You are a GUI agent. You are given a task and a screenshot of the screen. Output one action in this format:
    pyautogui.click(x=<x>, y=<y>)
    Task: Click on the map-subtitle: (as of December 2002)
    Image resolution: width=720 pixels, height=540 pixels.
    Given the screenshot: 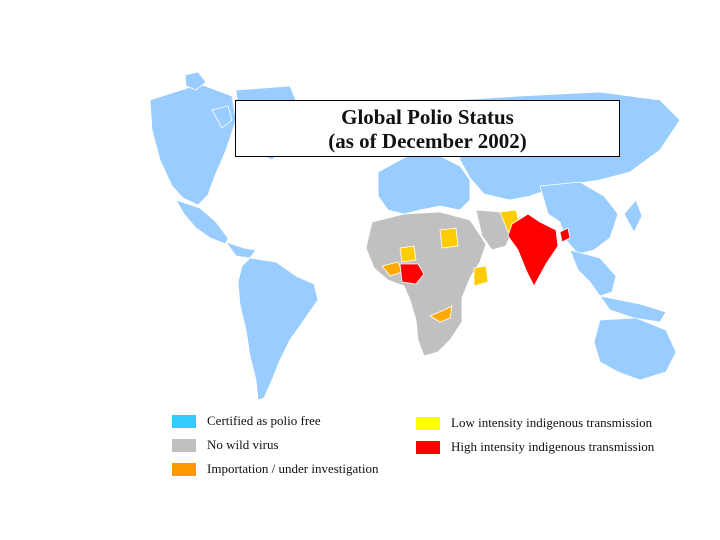 What is the action you would take?
    pyautogui.click(x=427, y=141)
    